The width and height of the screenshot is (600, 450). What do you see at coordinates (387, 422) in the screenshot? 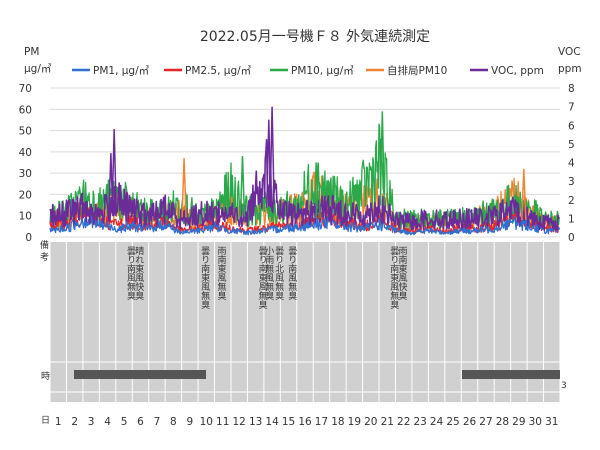
I see `day-label: 21` at bounding box center [387, 422].